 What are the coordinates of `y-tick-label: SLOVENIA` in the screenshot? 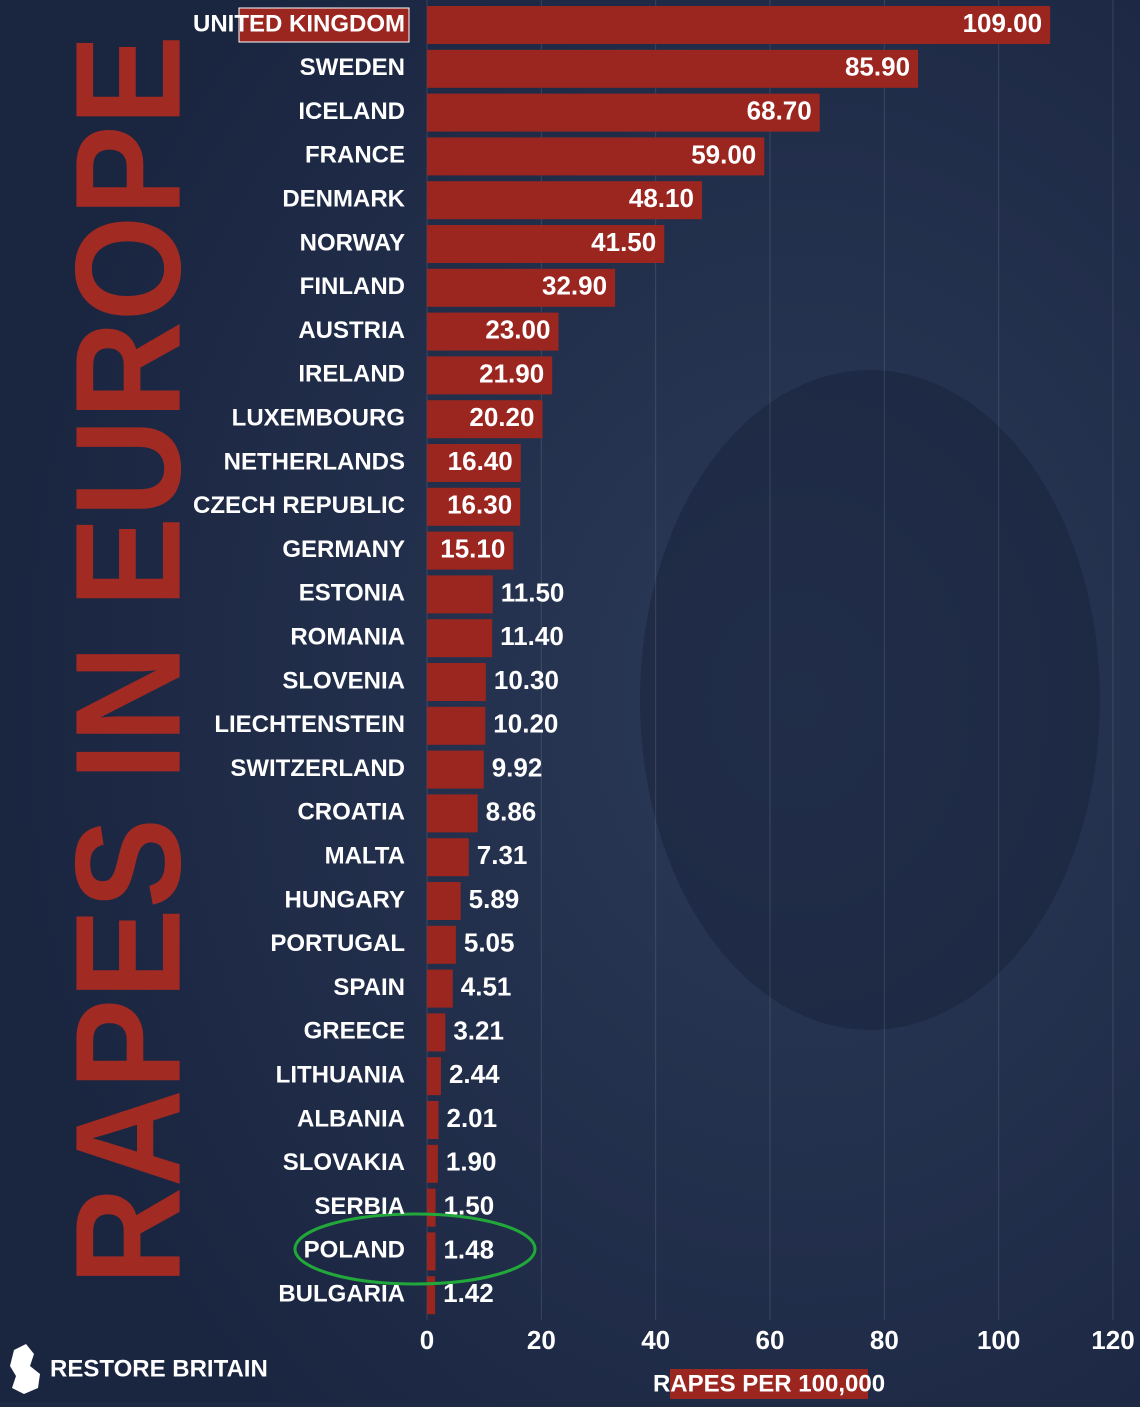 It's located at (343, 680).